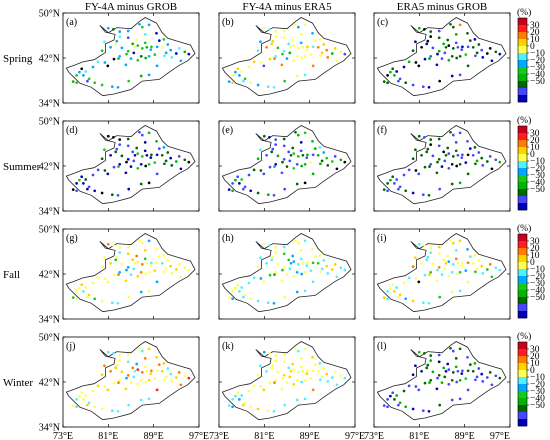 The width and height of the screenshot is (550, 440). Describe the element at coordinates (49, 338) in the screenshot. I see `lat-tick-label: 50°N` at that location.